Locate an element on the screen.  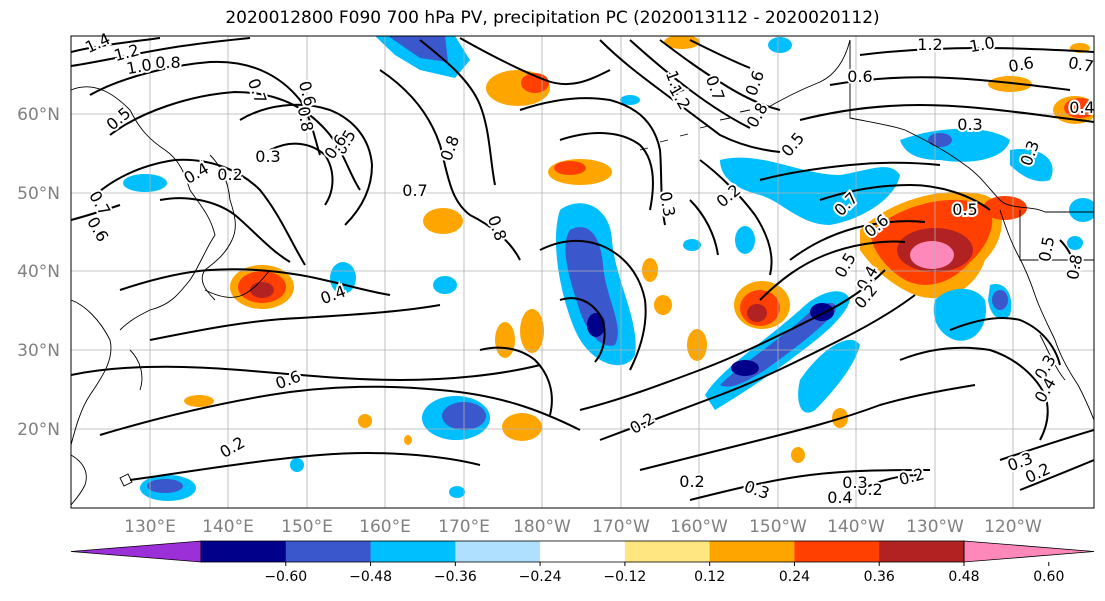
contour-label: 1.2 is located at coordinates (929, 44).